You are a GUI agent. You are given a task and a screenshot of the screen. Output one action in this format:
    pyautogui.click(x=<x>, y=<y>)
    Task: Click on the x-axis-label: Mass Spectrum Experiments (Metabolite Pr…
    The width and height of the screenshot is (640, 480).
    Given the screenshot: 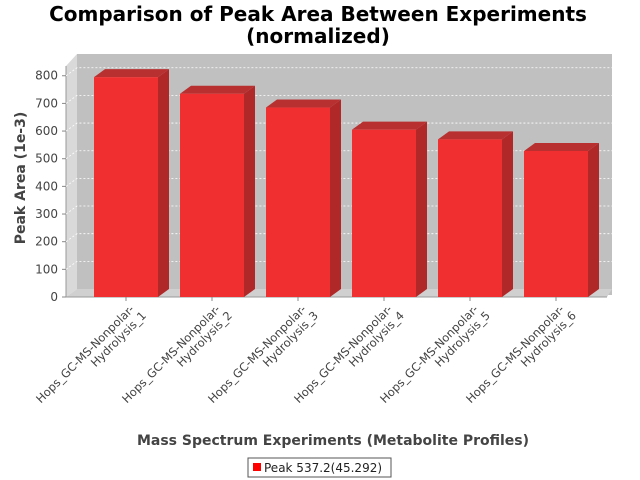 What is the action you would take?
    pyautogui.click(x=333, y=441)
    